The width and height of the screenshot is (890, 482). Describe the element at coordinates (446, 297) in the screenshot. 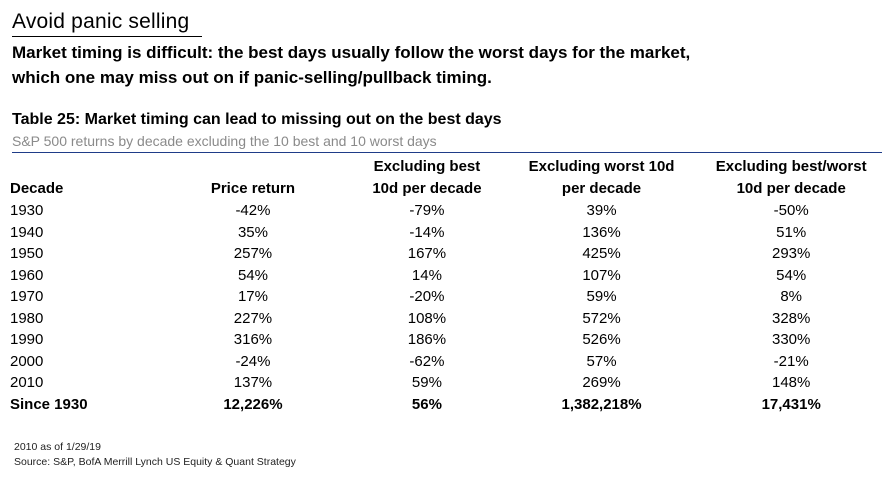

I see `table-row: 1970 17% -20% 59% 8%` at that location.